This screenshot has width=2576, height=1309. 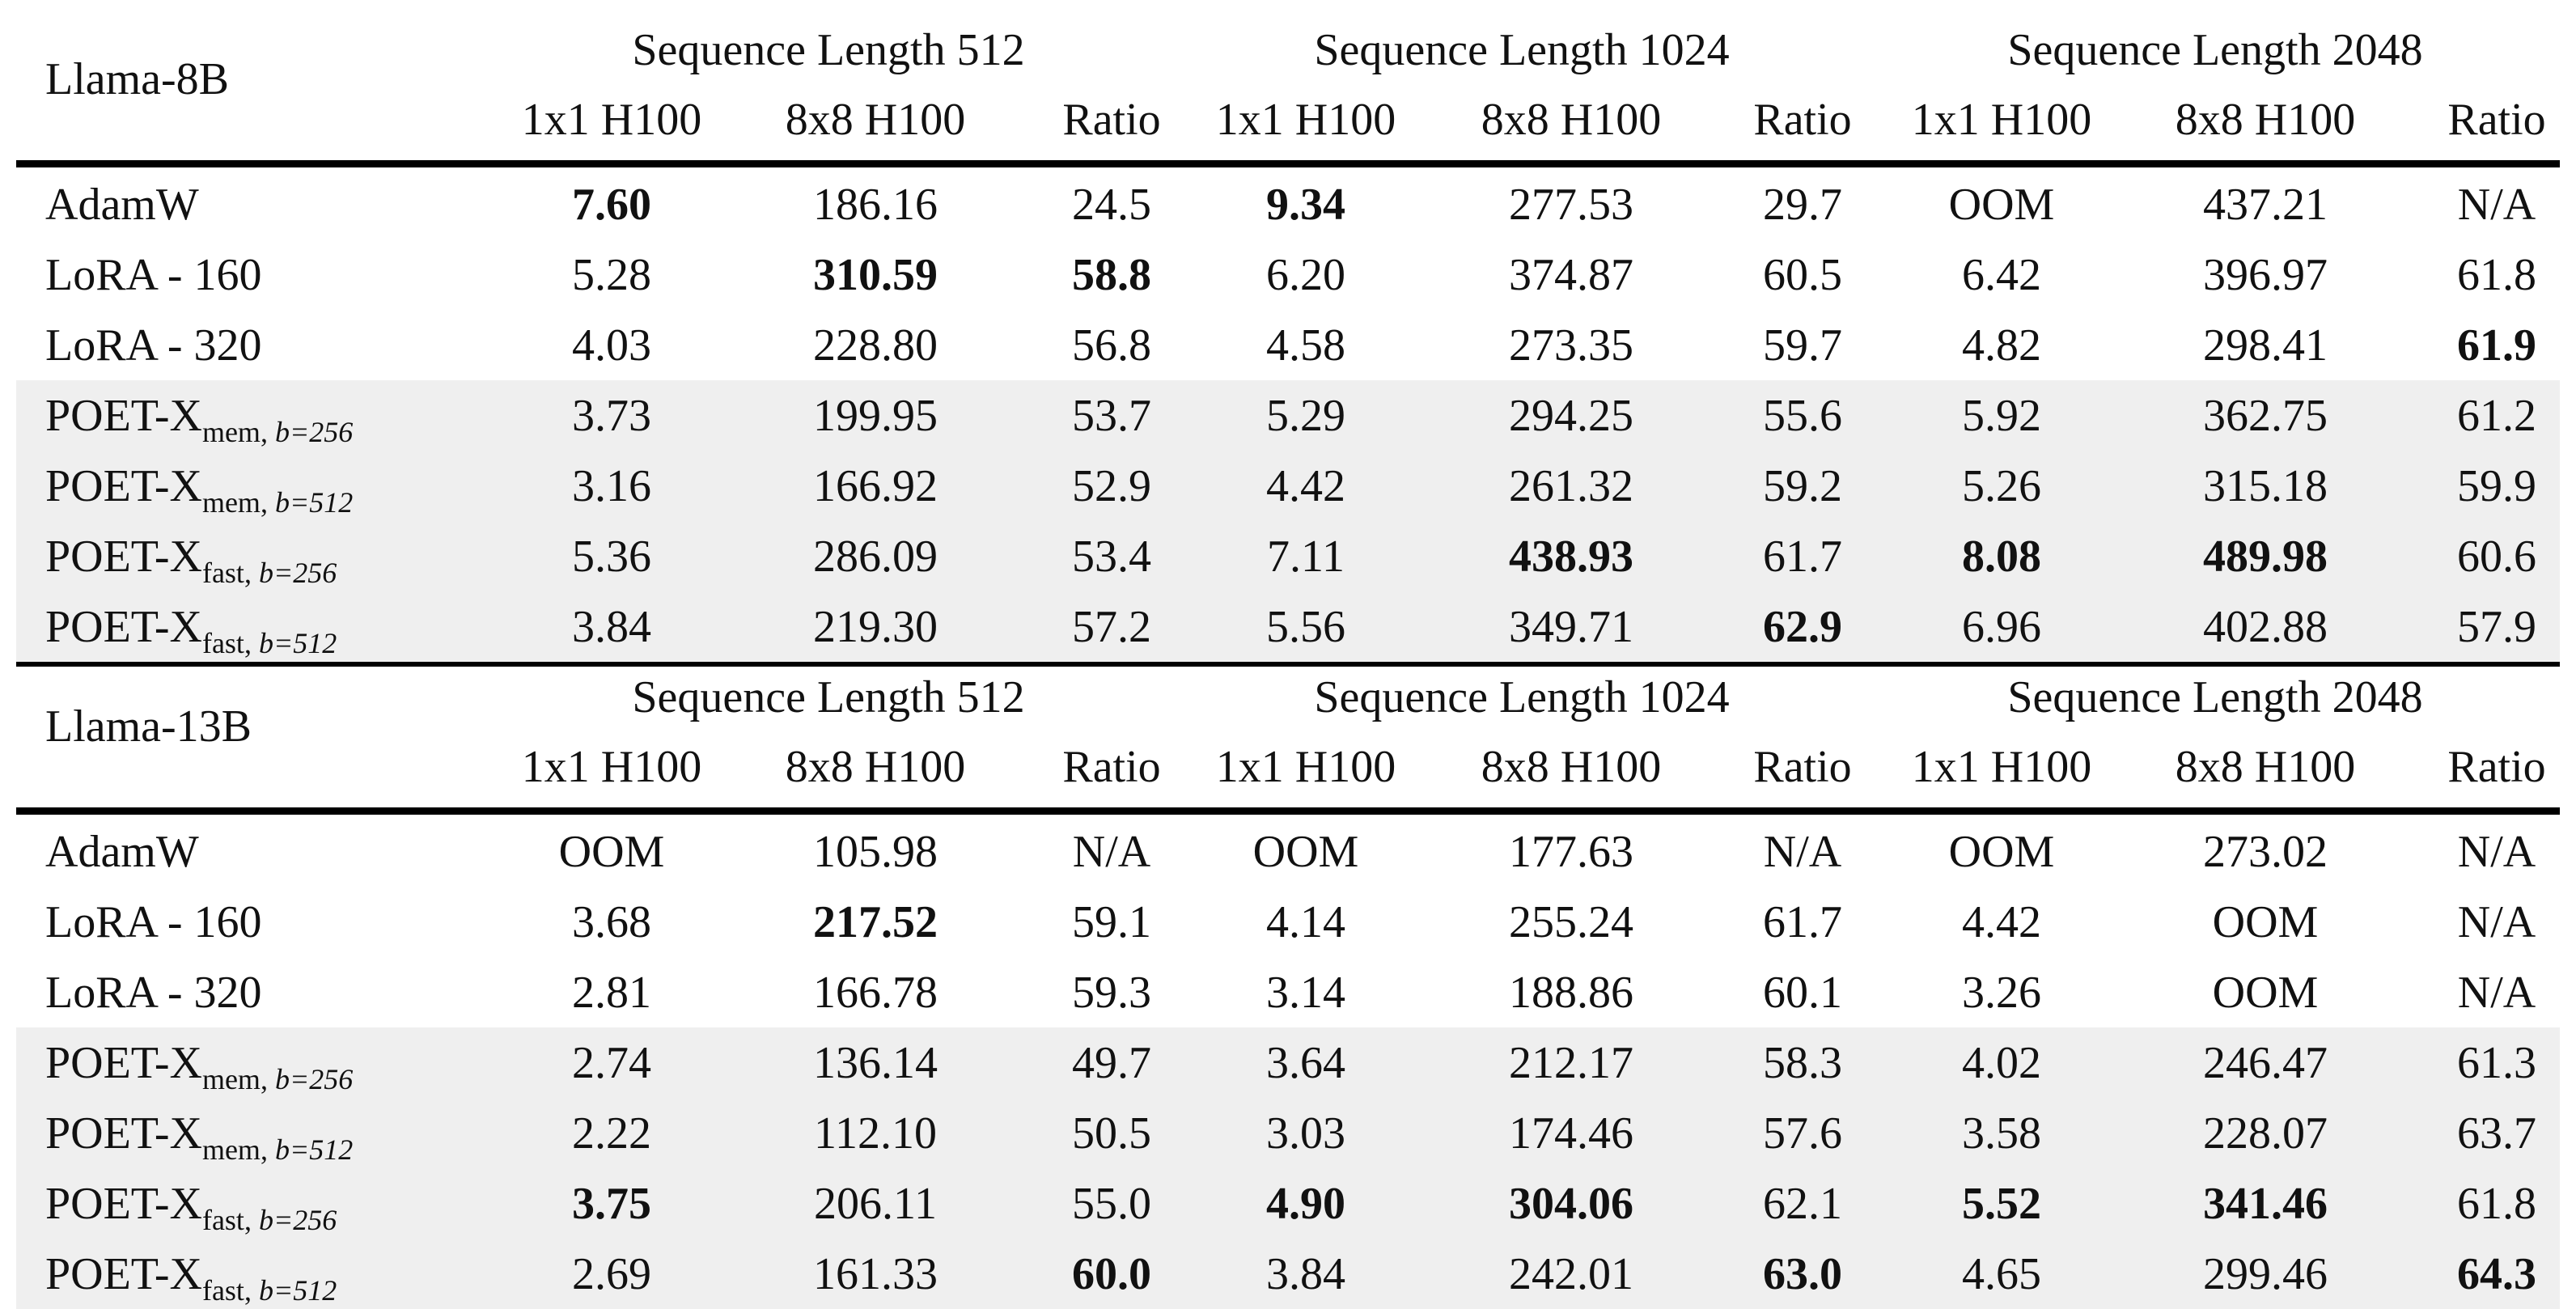 I want to click on method-subscript: mem, b=256, so click(x=277, y=1078).